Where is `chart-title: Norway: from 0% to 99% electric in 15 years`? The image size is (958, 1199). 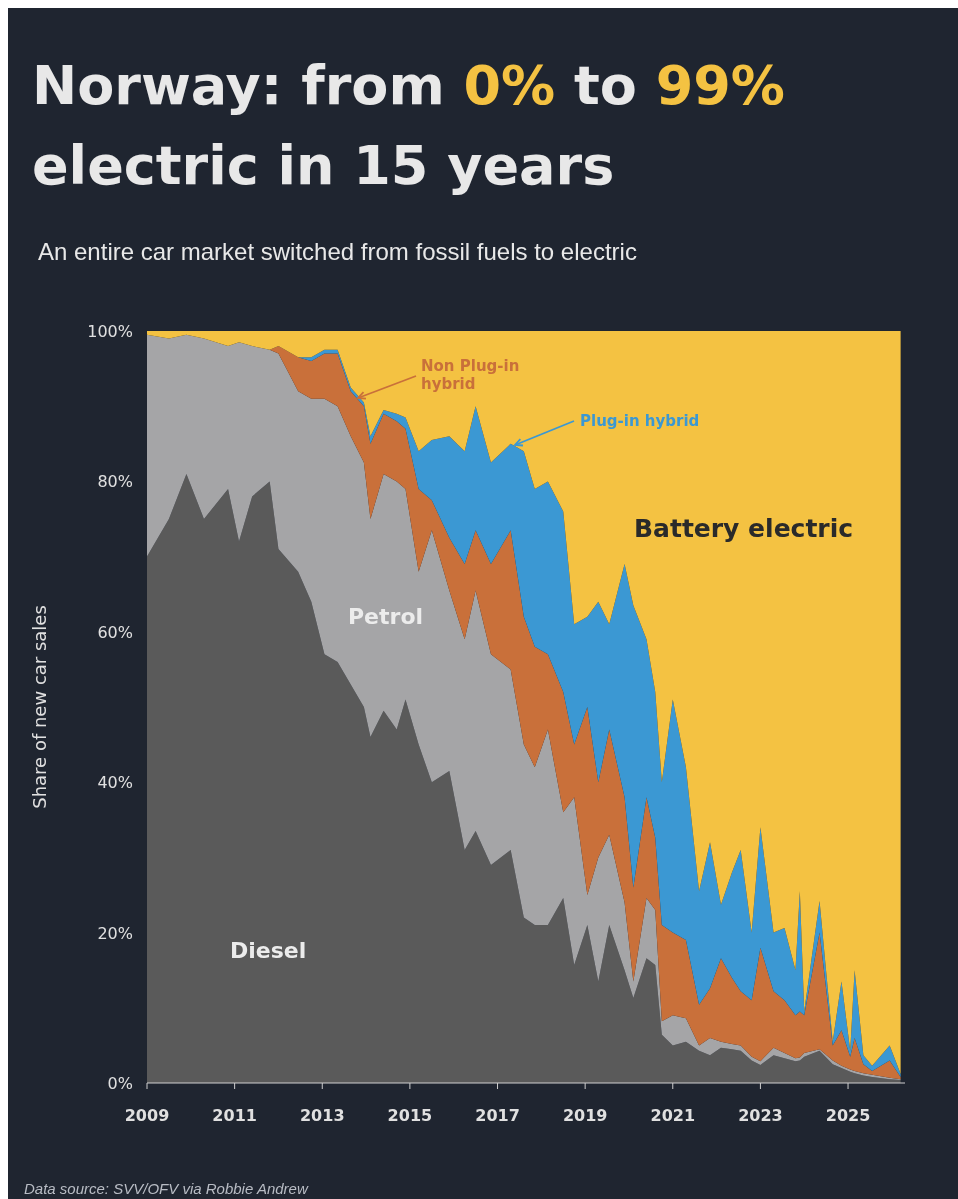
chart-title: Norway: from 0% to 99% electric in 15 years is located at coordinates (408, 125).